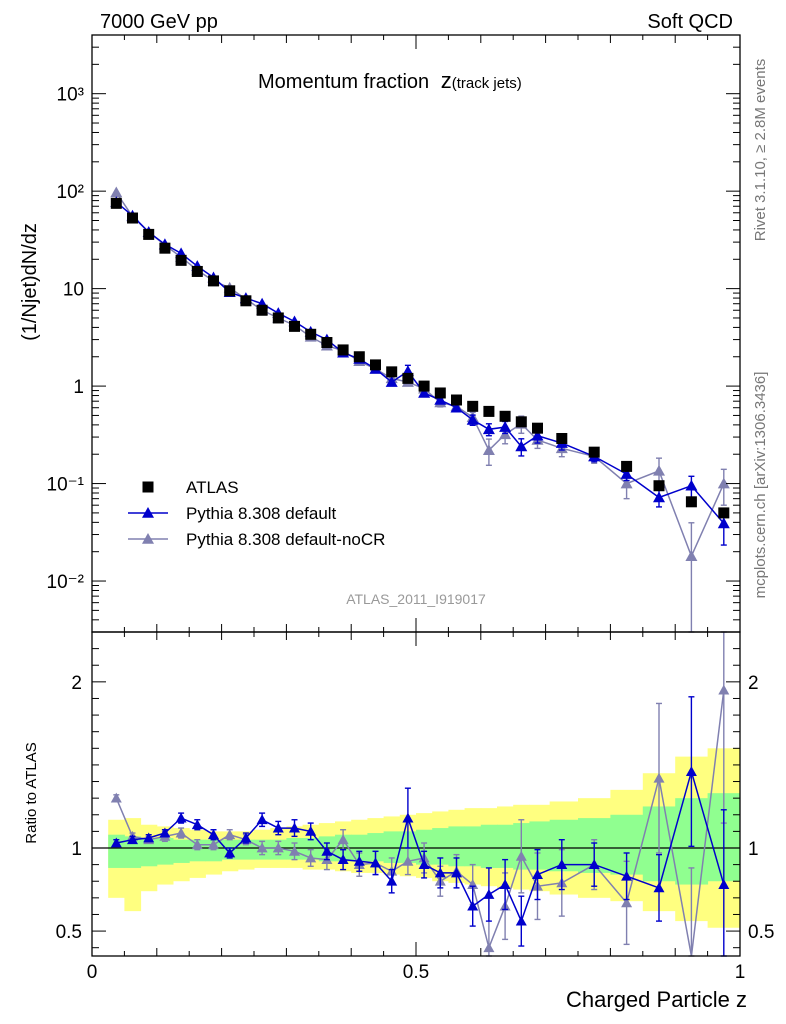 The height and width of the screenshot is (1024, 786). Describe the element at coordinates (69, 932) in the screenshot. I see `ratio-y-tick-label: 0.5` at that location.